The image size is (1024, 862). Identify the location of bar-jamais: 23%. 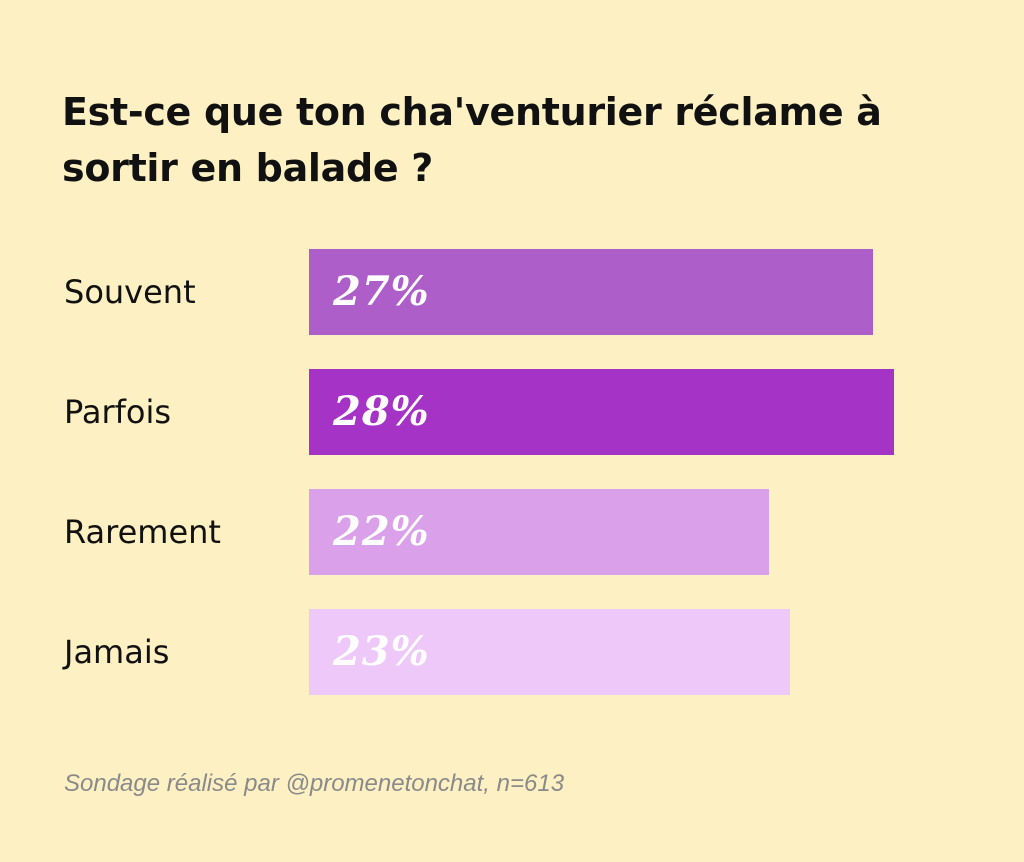
(549, 652).